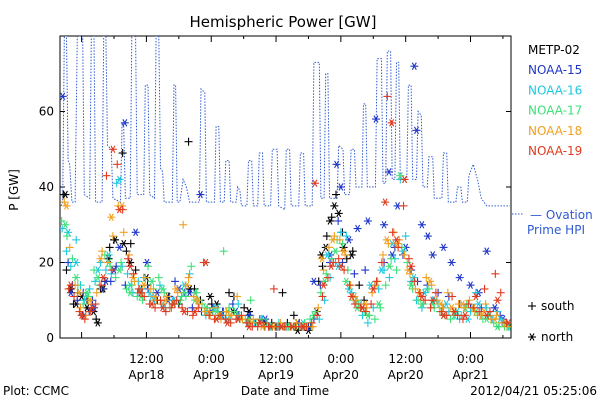 The width and height of the screenshot is (600, 400). What do you see at coordinates (285, 391) in the screenshot?
I see `x-axis-label: Date and Time` at bounding box center [285, 391].